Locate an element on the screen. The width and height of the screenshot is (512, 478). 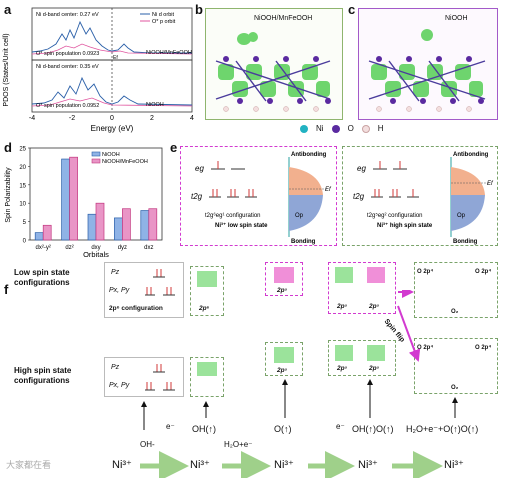
structure-c: NiOOH is located at coordinates (428, 64).